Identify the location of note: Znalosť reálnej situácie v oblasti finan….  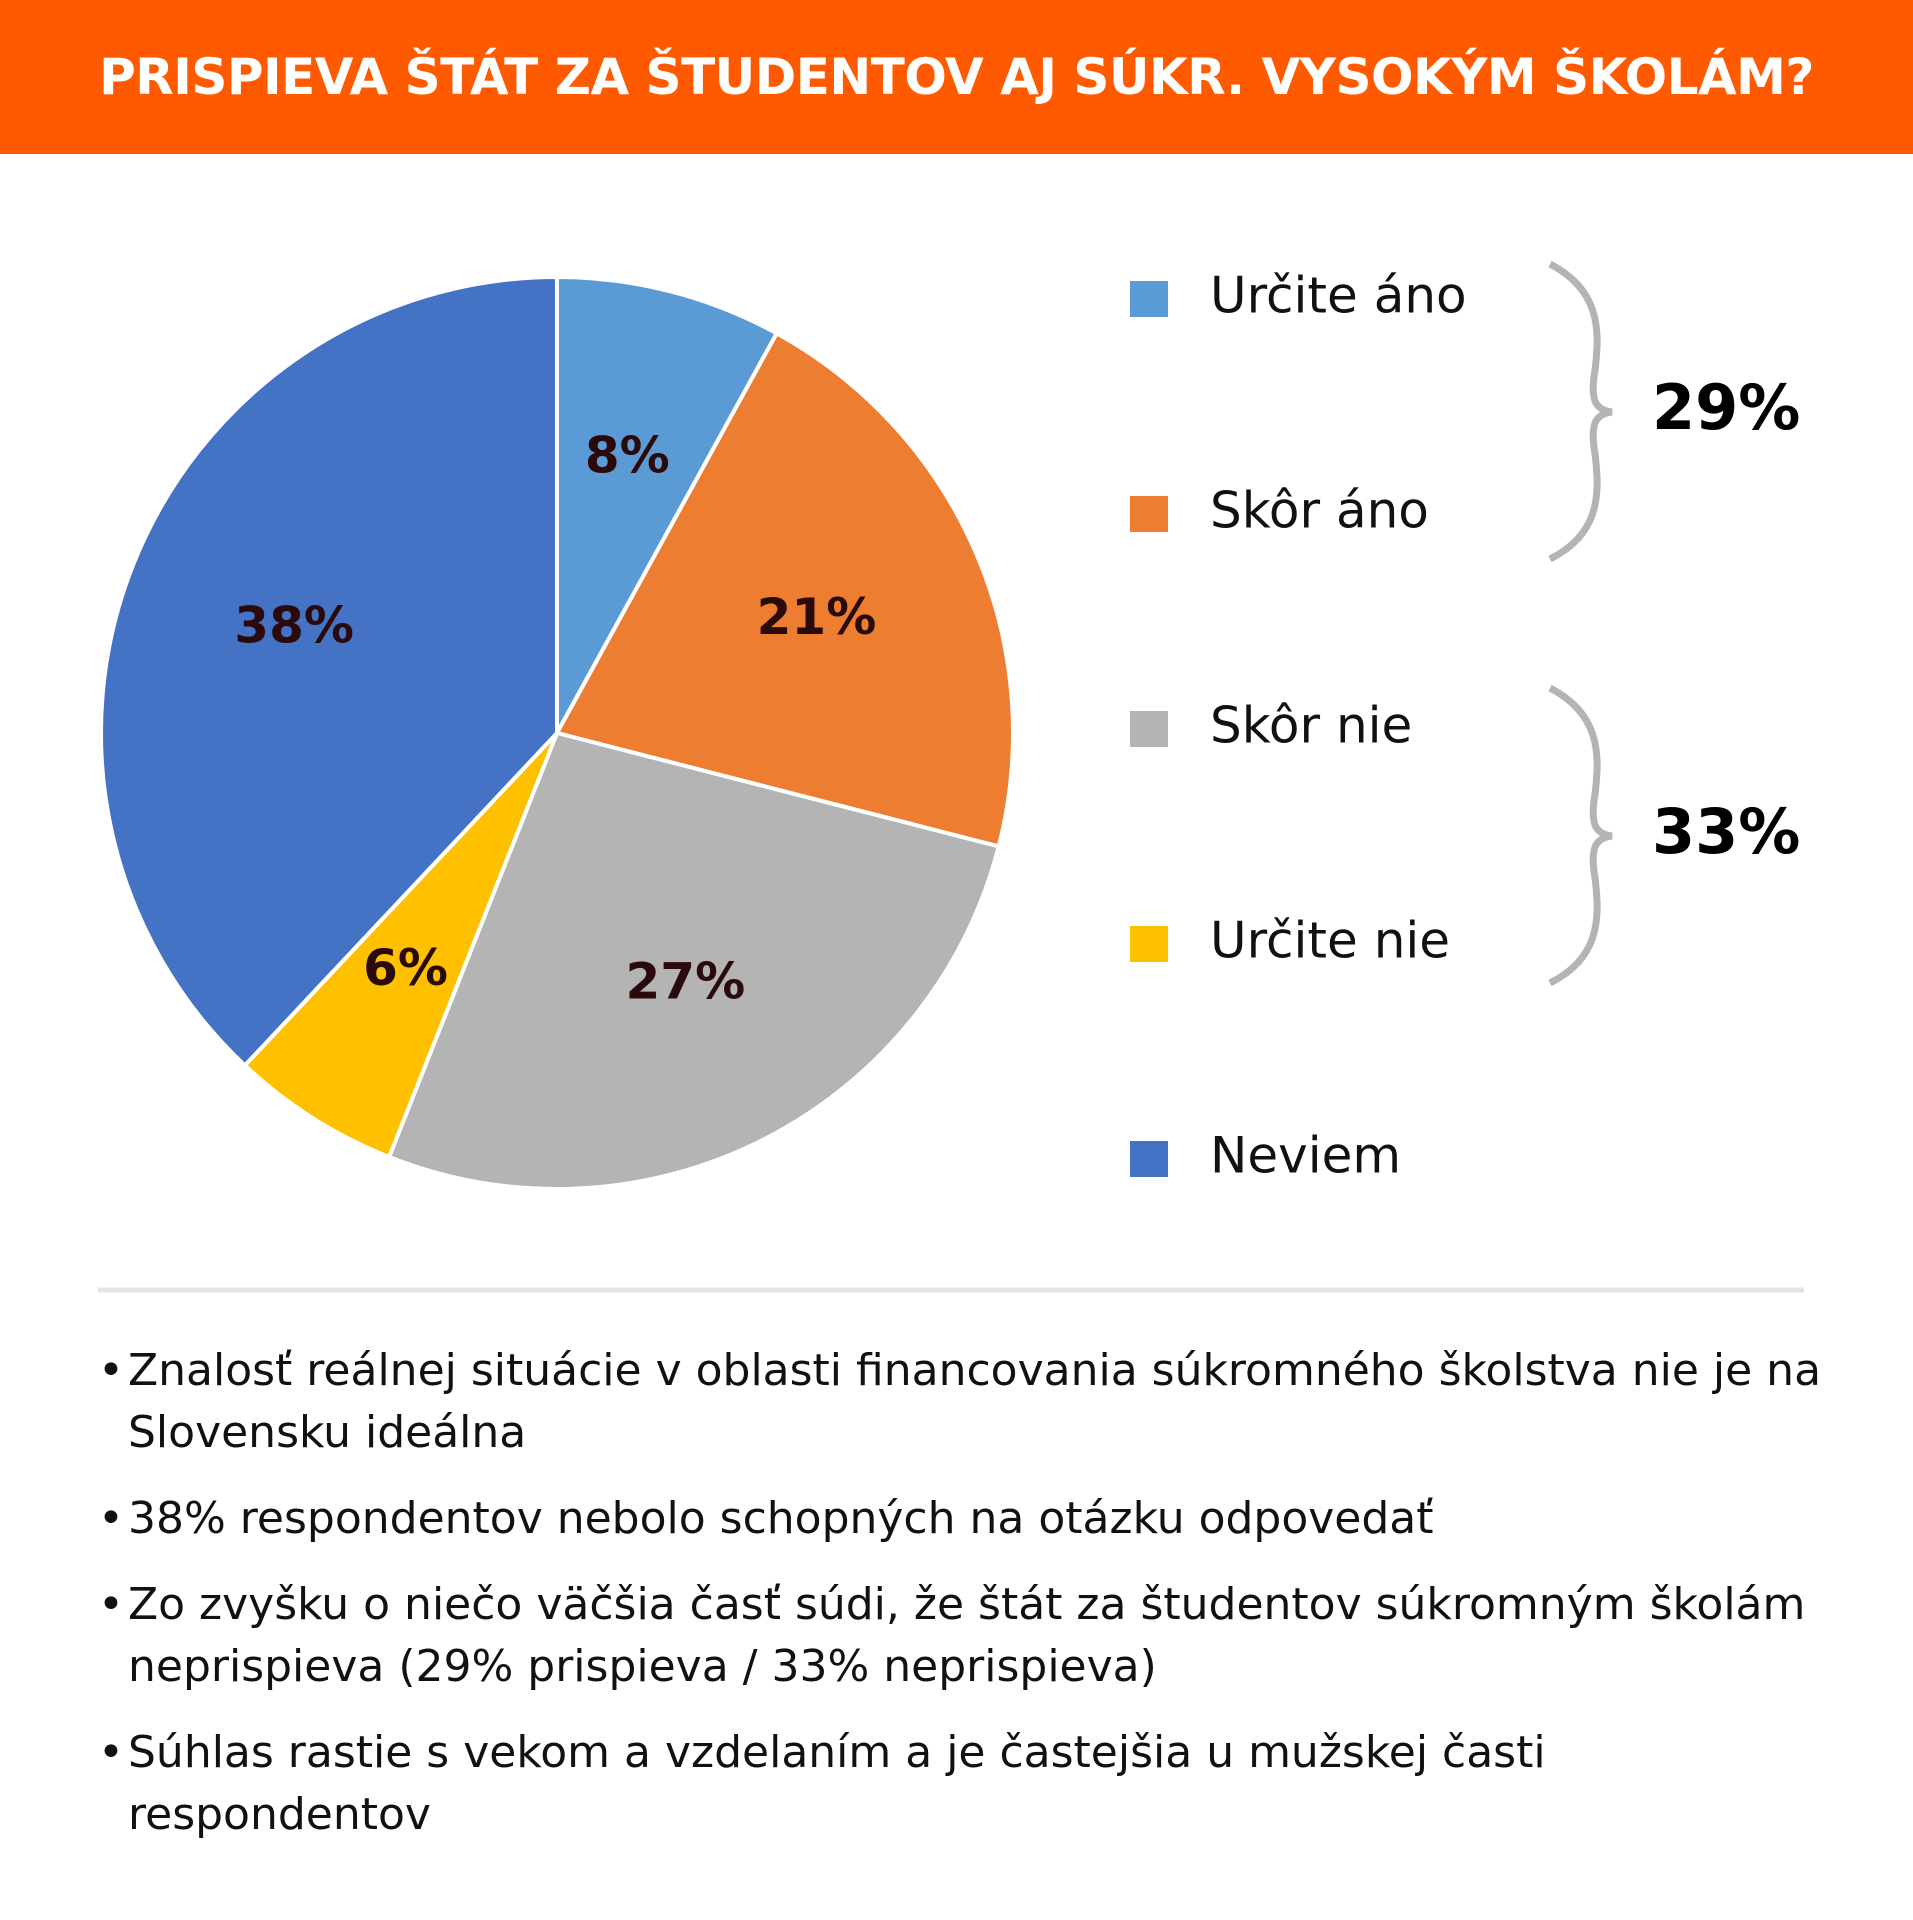
(963, 1402).